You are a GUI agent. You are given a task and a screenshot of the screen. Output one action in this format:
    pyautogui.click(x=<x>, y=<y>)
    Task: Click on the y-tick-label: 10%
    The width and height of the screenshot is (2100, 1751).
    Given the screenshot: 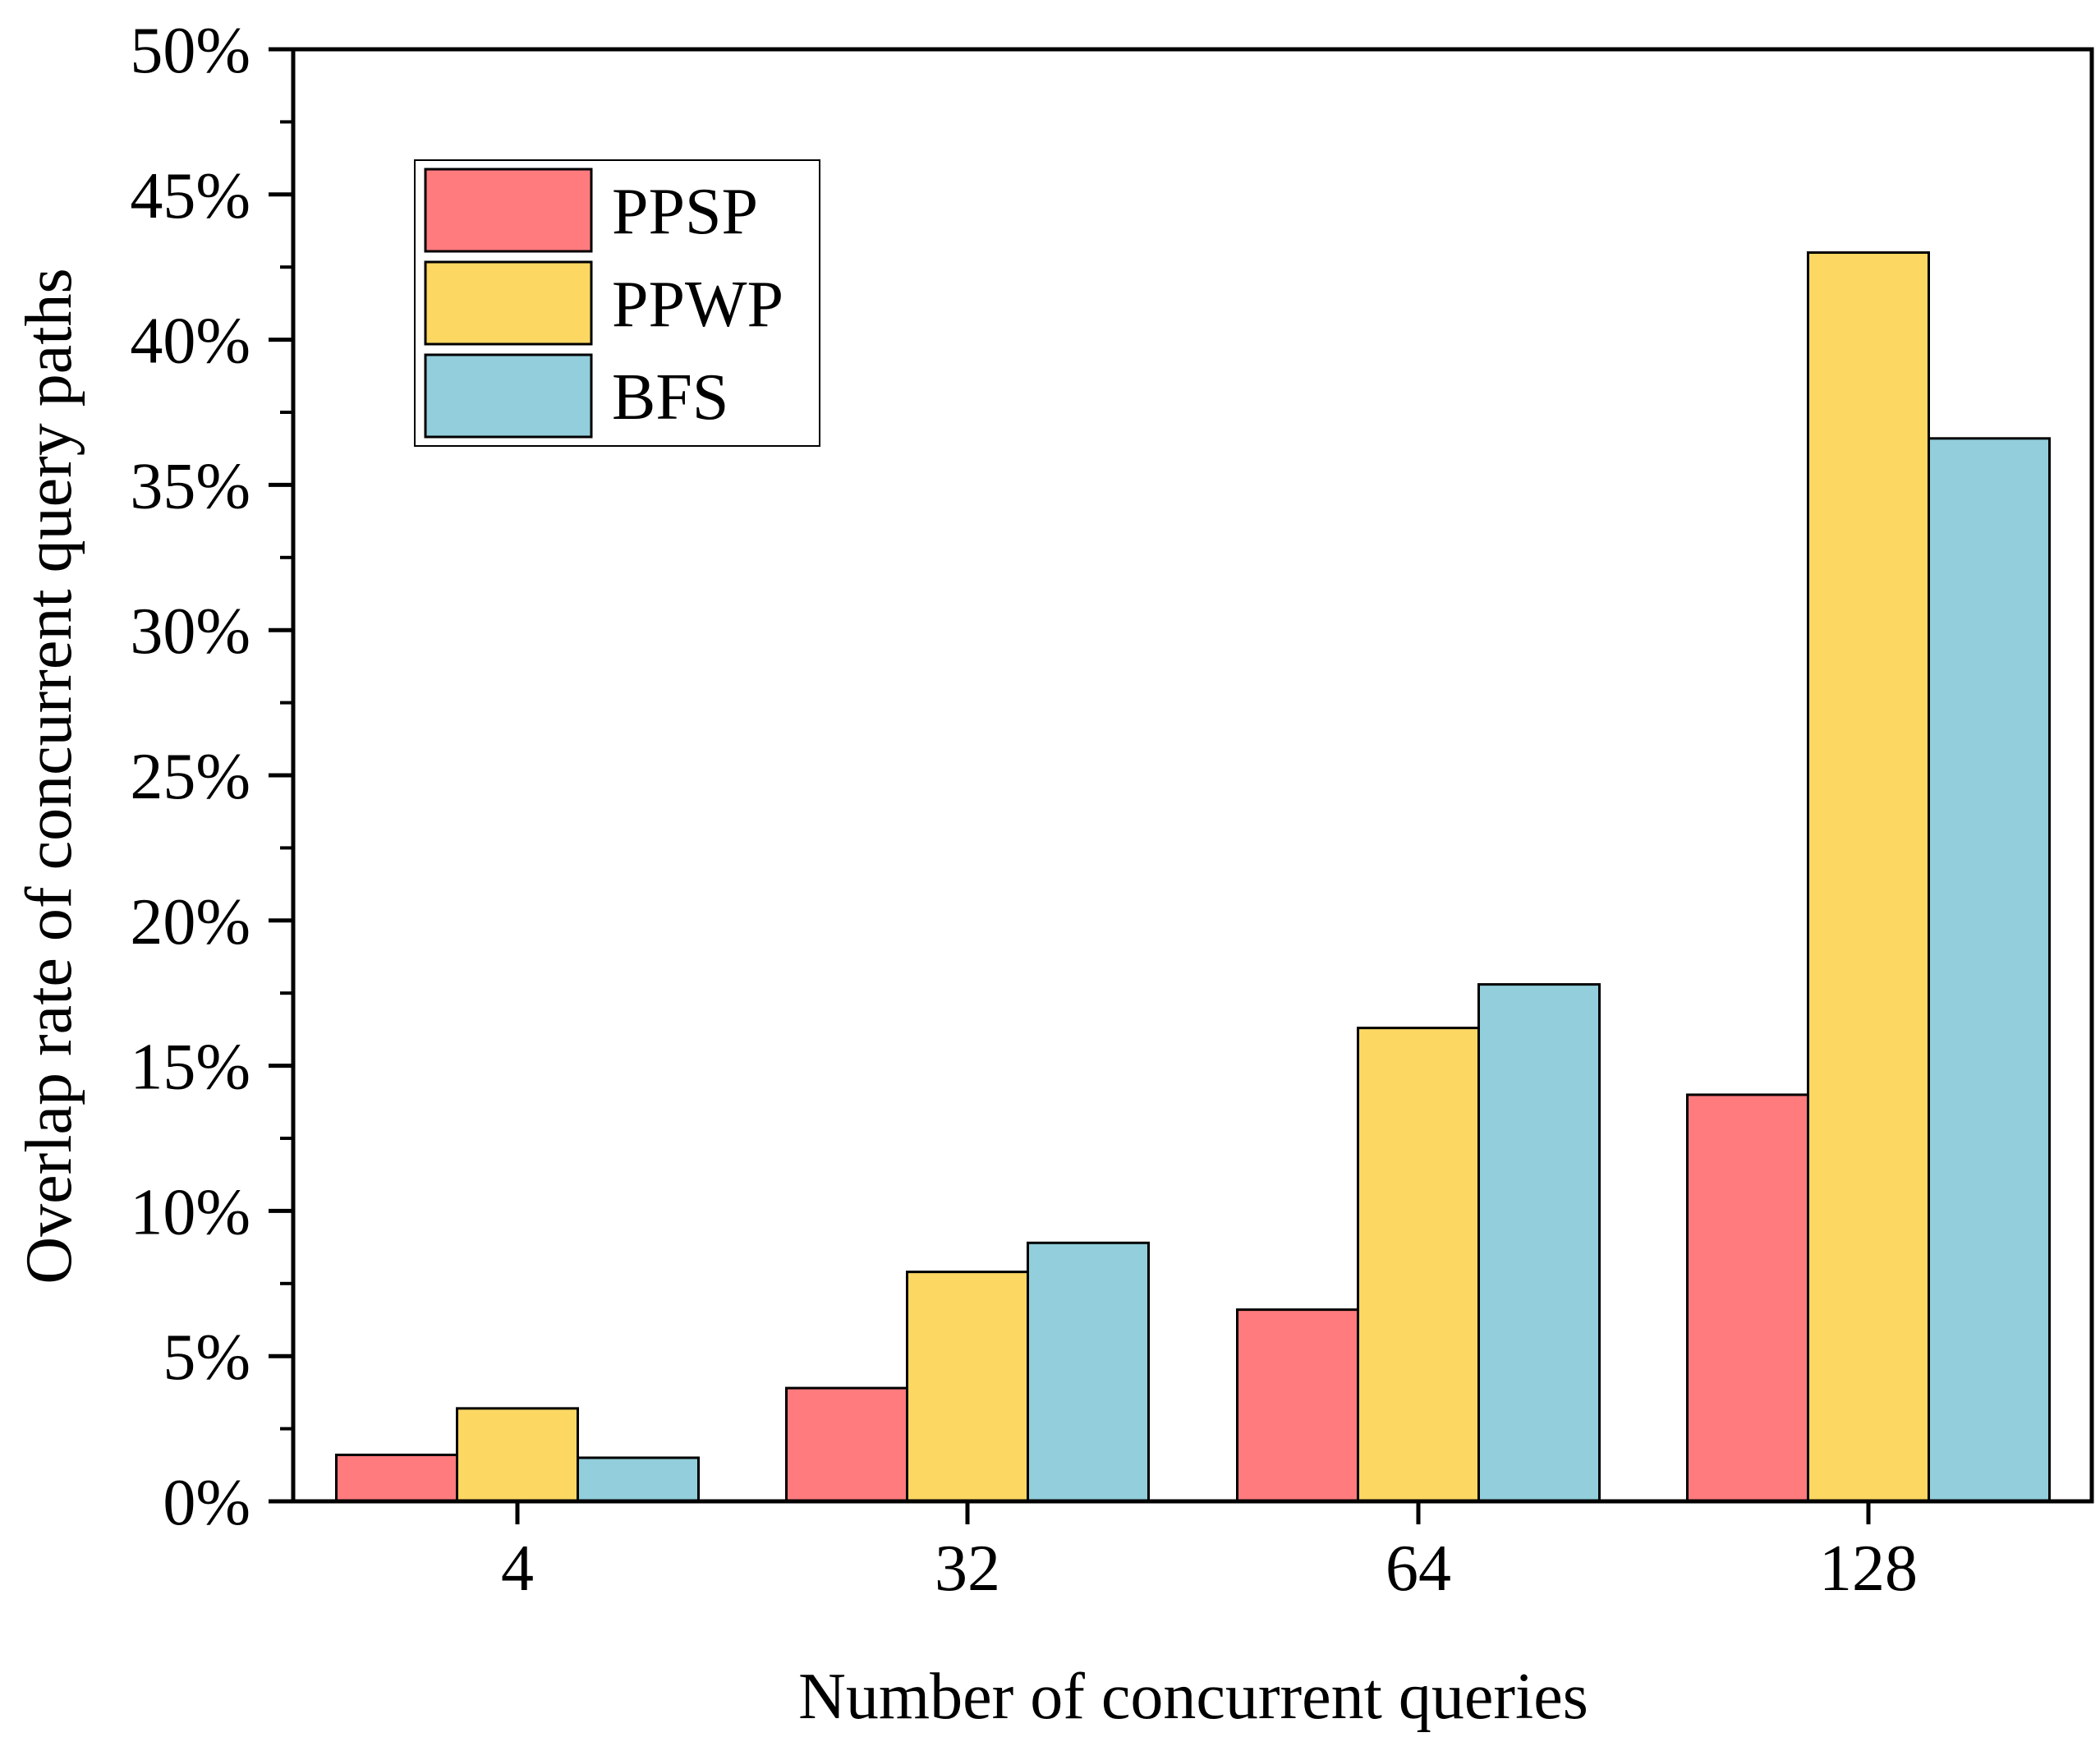 What is the action you would take?
    pyautogui.click(x=190, y=1212)
    